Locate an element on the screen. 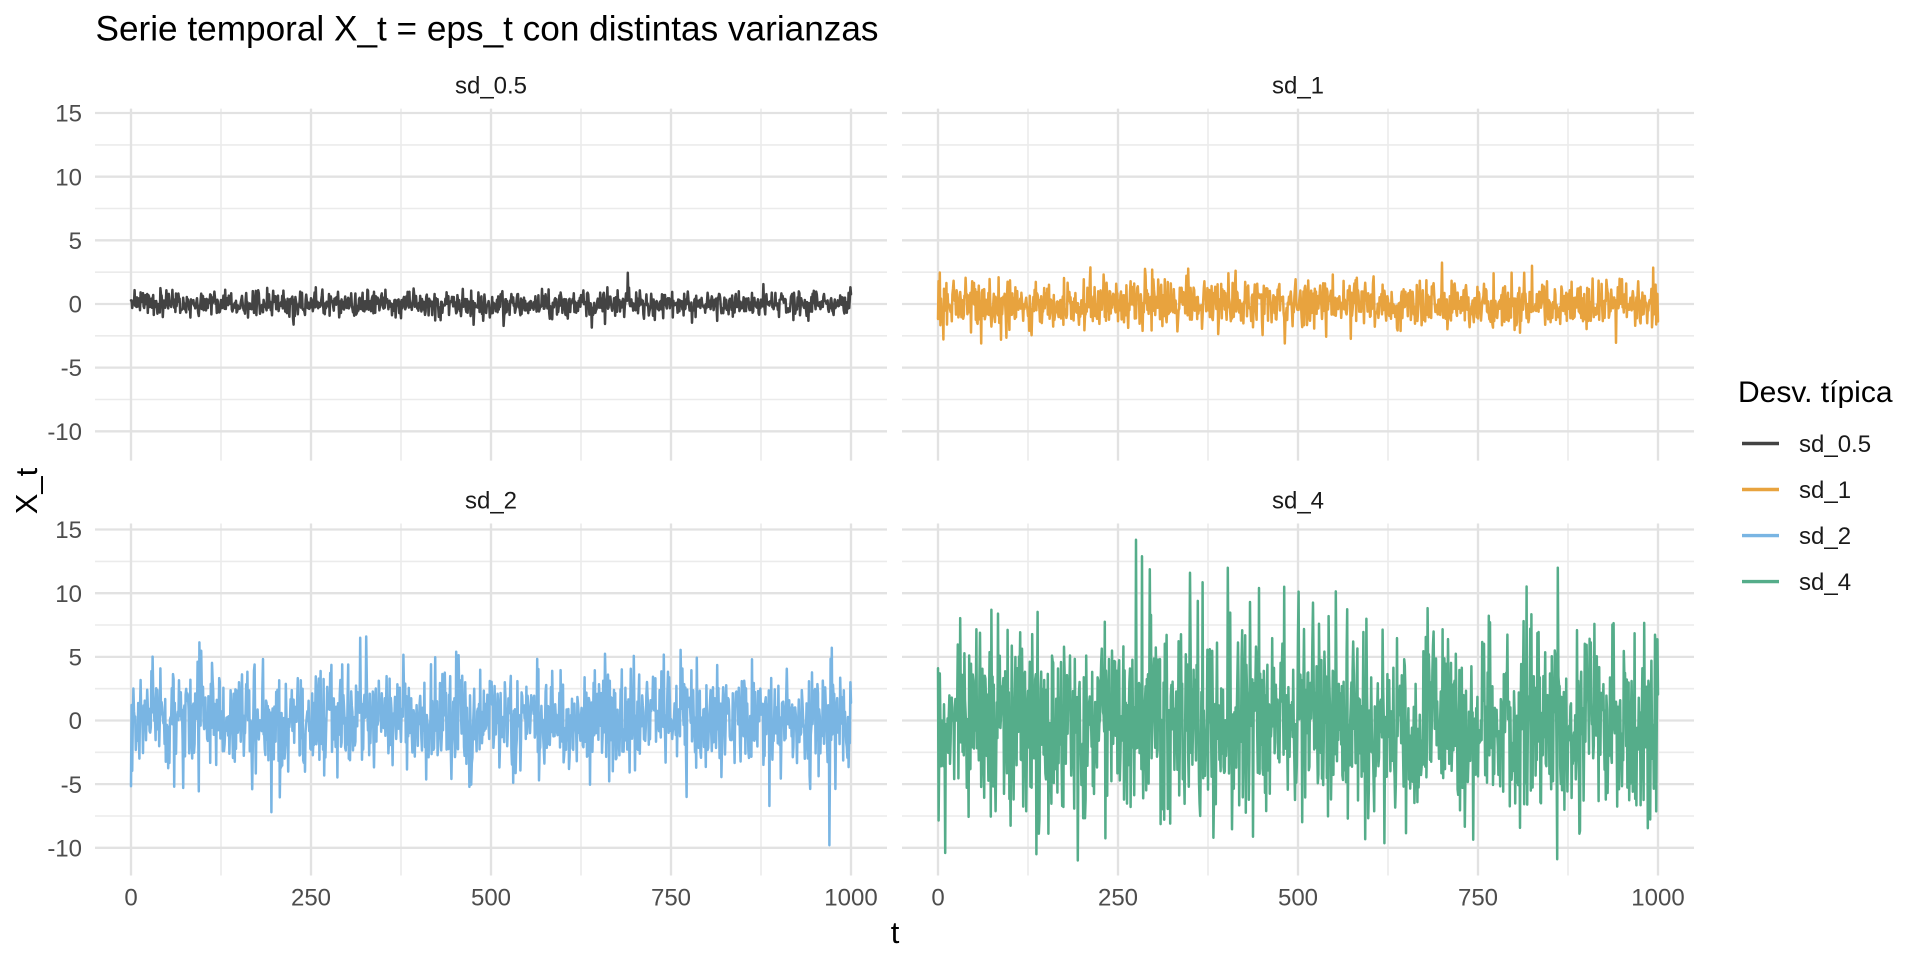 The height and width of the screenshot is (965, 1920). svg-text: Desv. típica is located at coordinates (1815, 392).